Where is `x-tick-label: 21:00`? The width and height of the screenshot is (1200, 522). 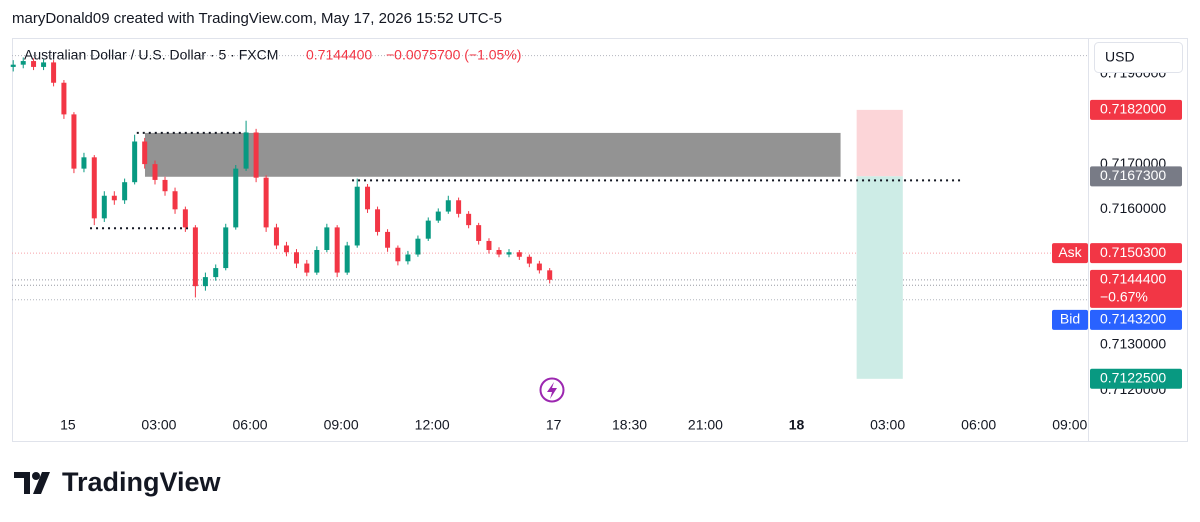
x-tick-label: 21:00 is located at coordinates (705, 425).